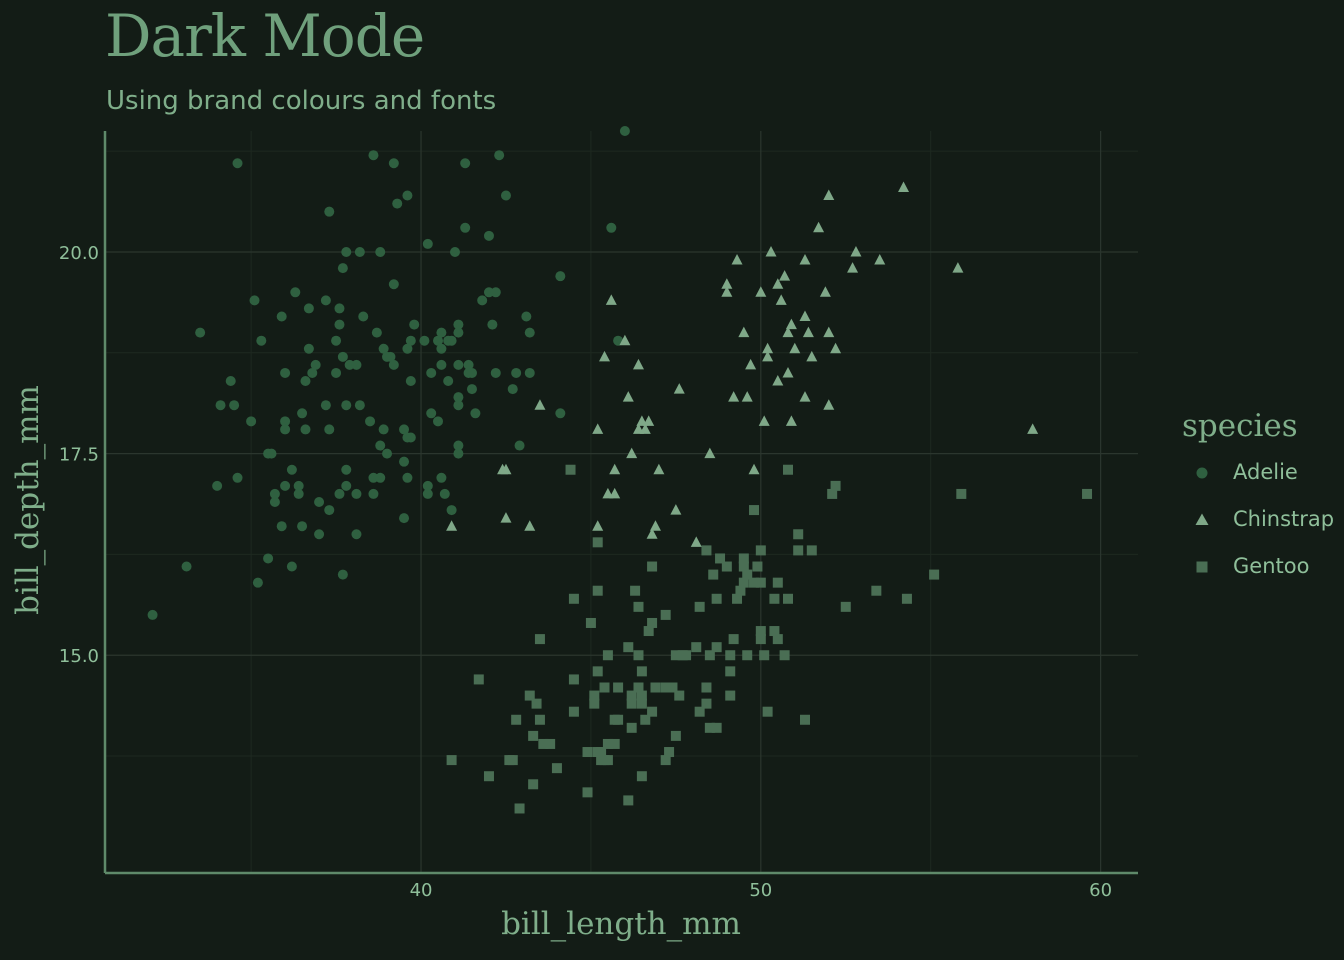 This screenshot has width=1344, height=960. What do you see at coordinates (265, 36) in the screenshot?
I see `chart-title: Dark Mode` at bounding box center [265, 36].